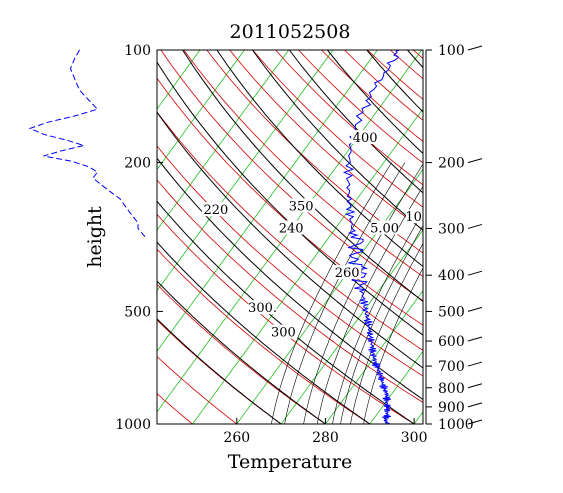 The image size is (563, 493). Describe the element at coordinates (451, 342) in the screenshot. I see `right-tick-label: 600` at that location.